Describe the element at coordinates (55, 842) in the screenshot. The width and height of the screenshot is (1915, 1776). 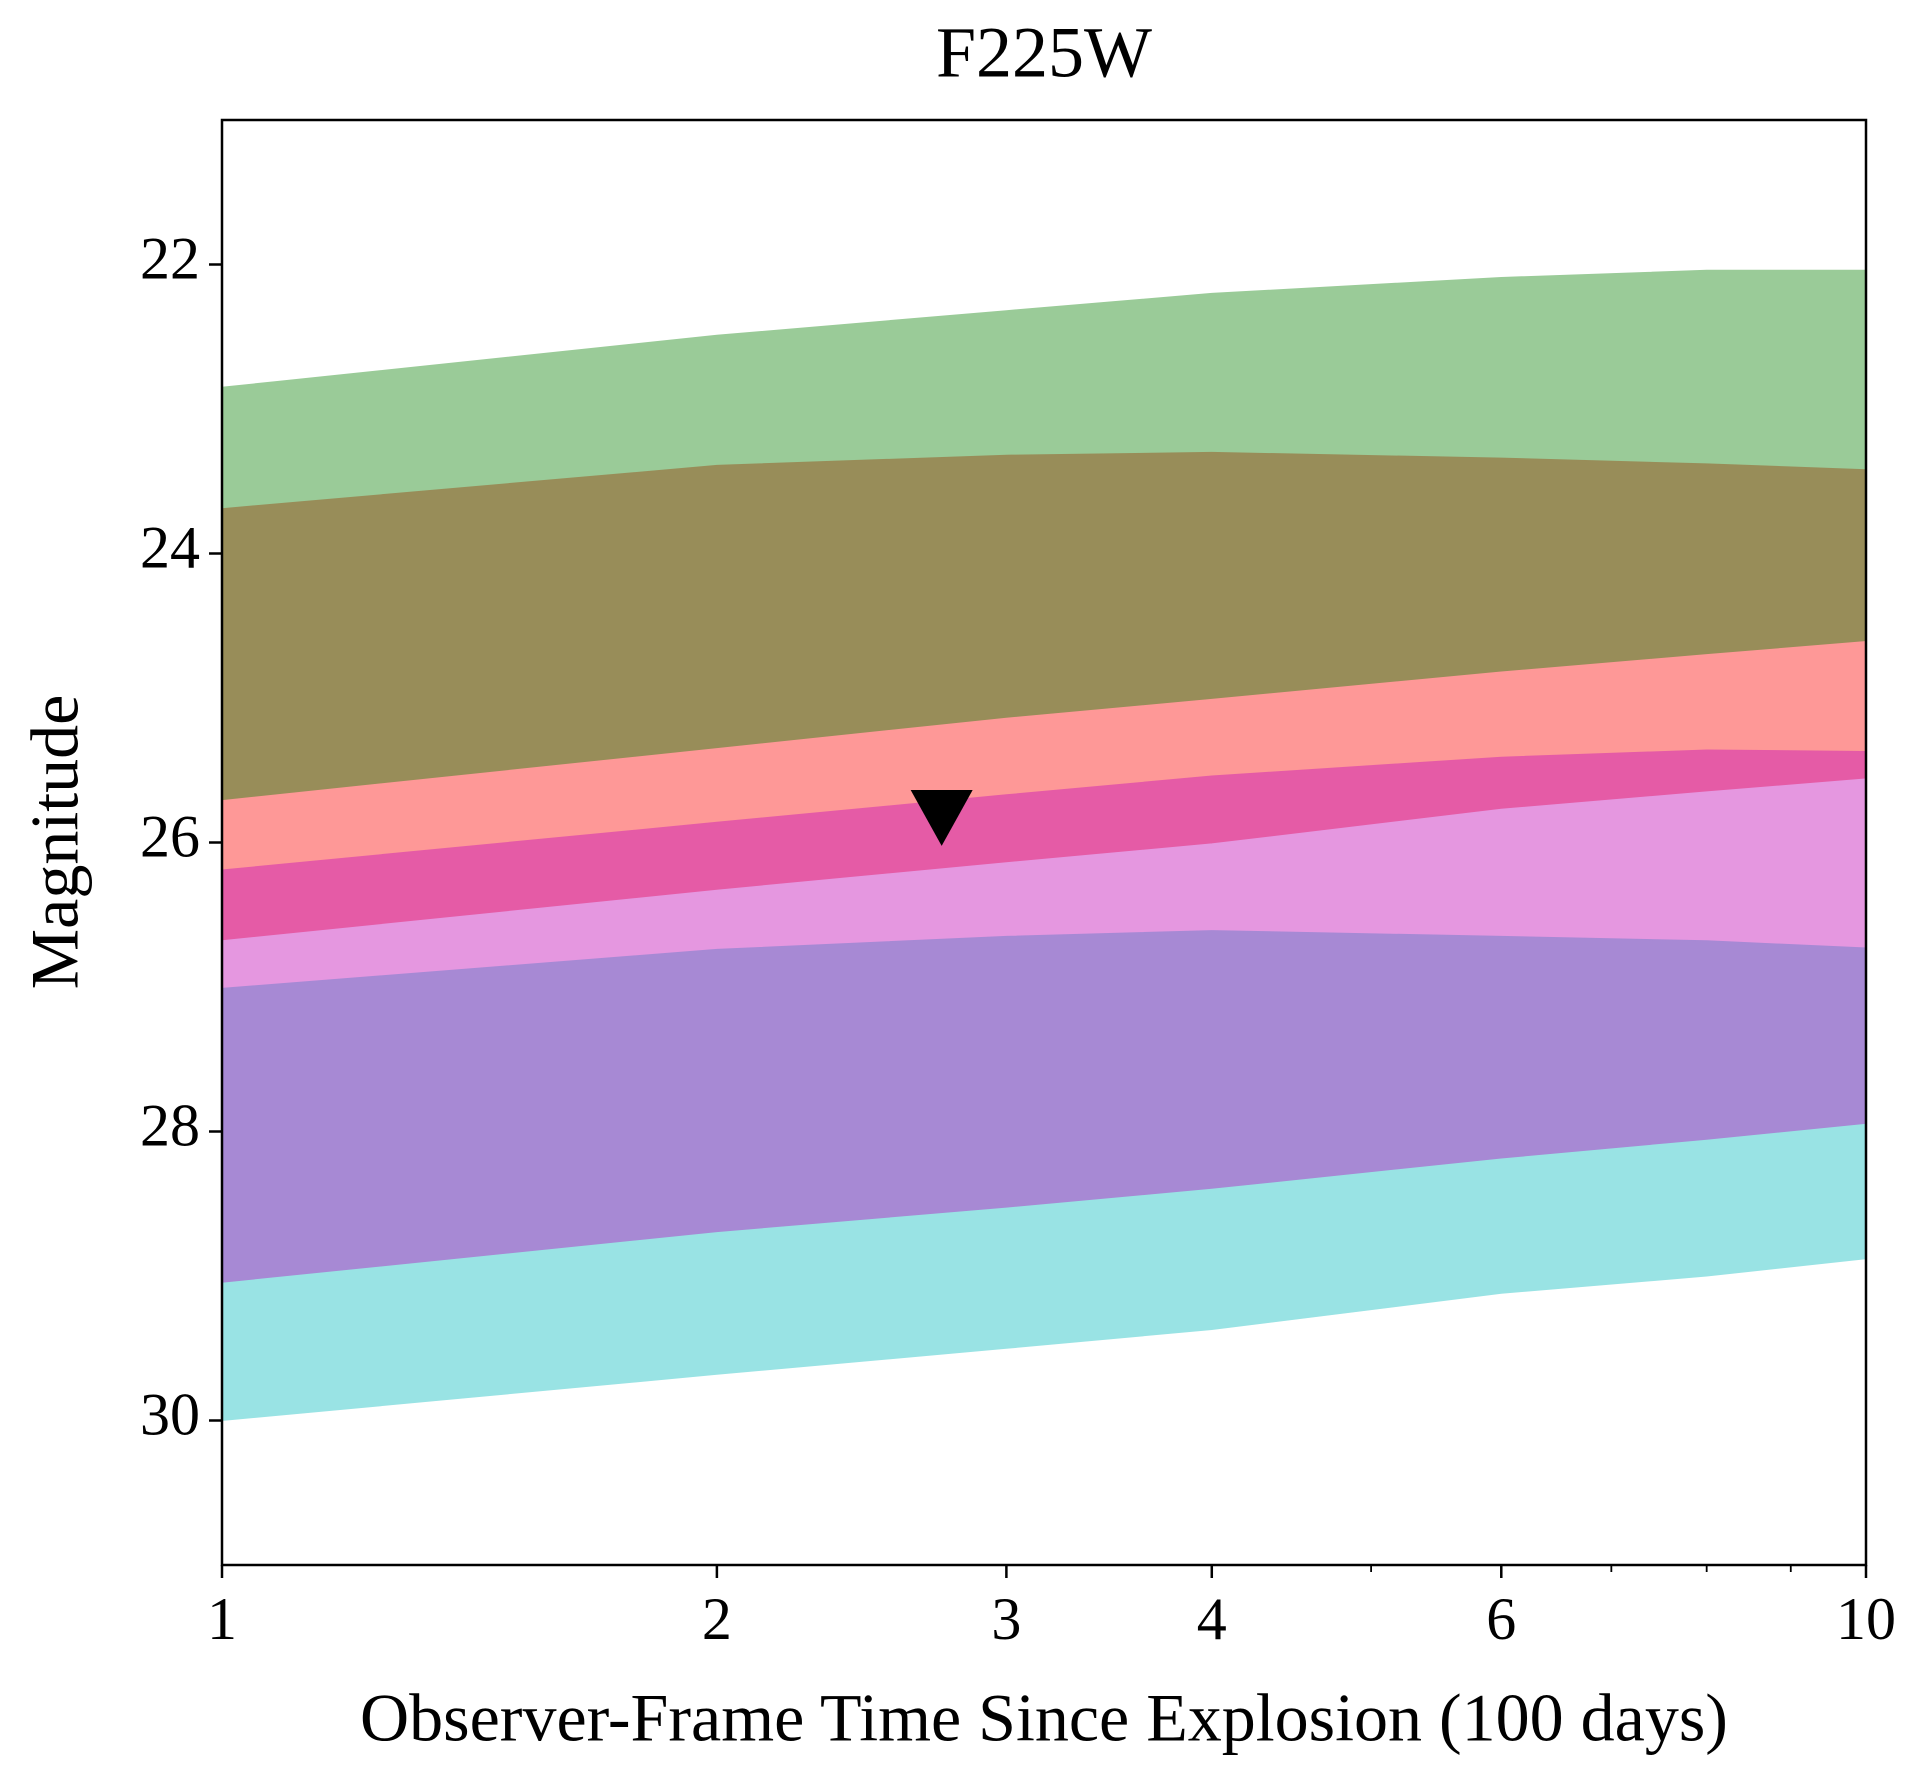
I see `y-axis-label: Magnitude` at that location.